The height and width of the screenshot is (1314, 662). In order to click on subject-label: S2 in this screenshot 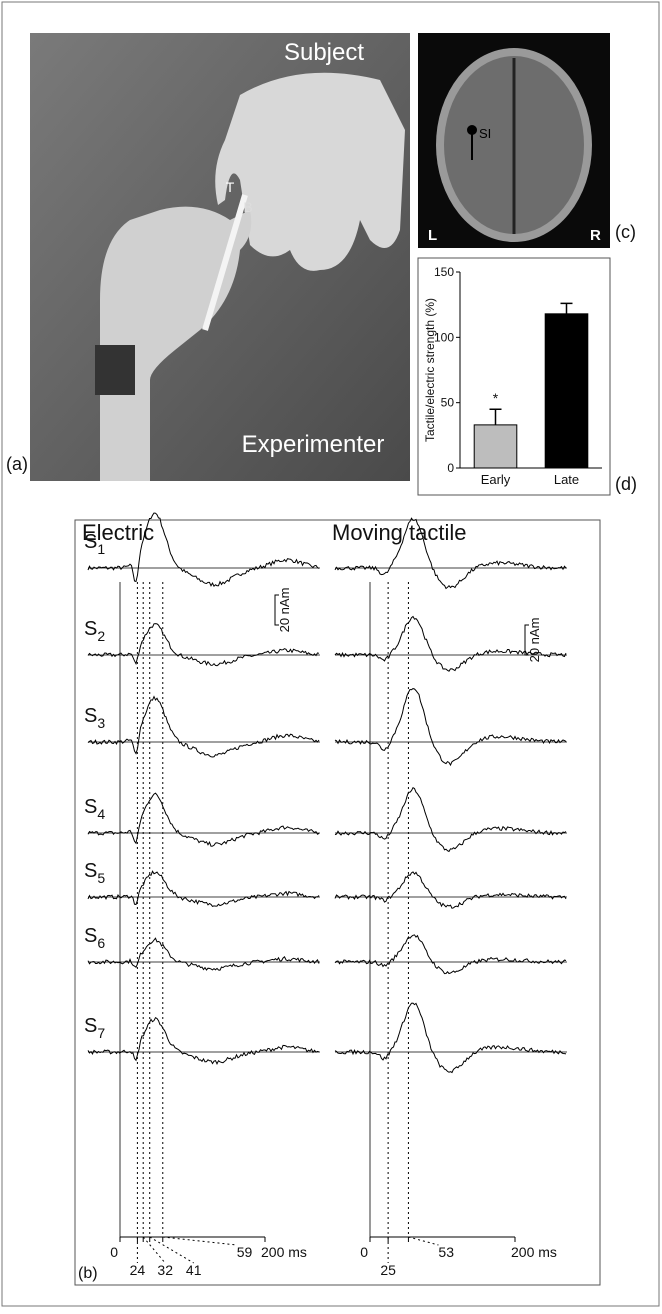, I will do `click(94, 631)`.